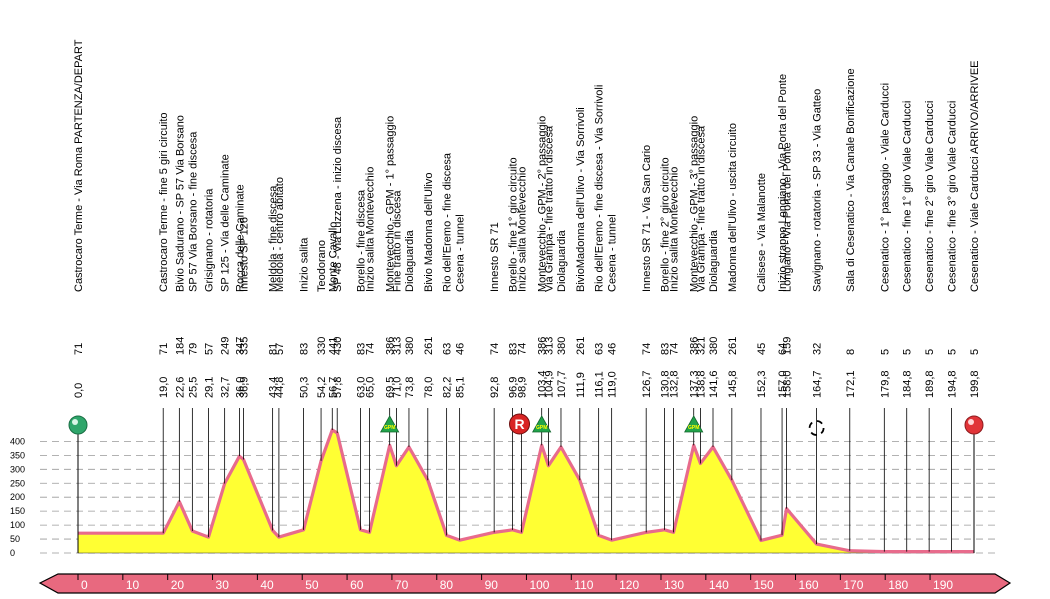  What do you see at coordinates (581, 385) in the screenshot?
I see `waypoint-km: 111,9` at bounding box center [581, 385].